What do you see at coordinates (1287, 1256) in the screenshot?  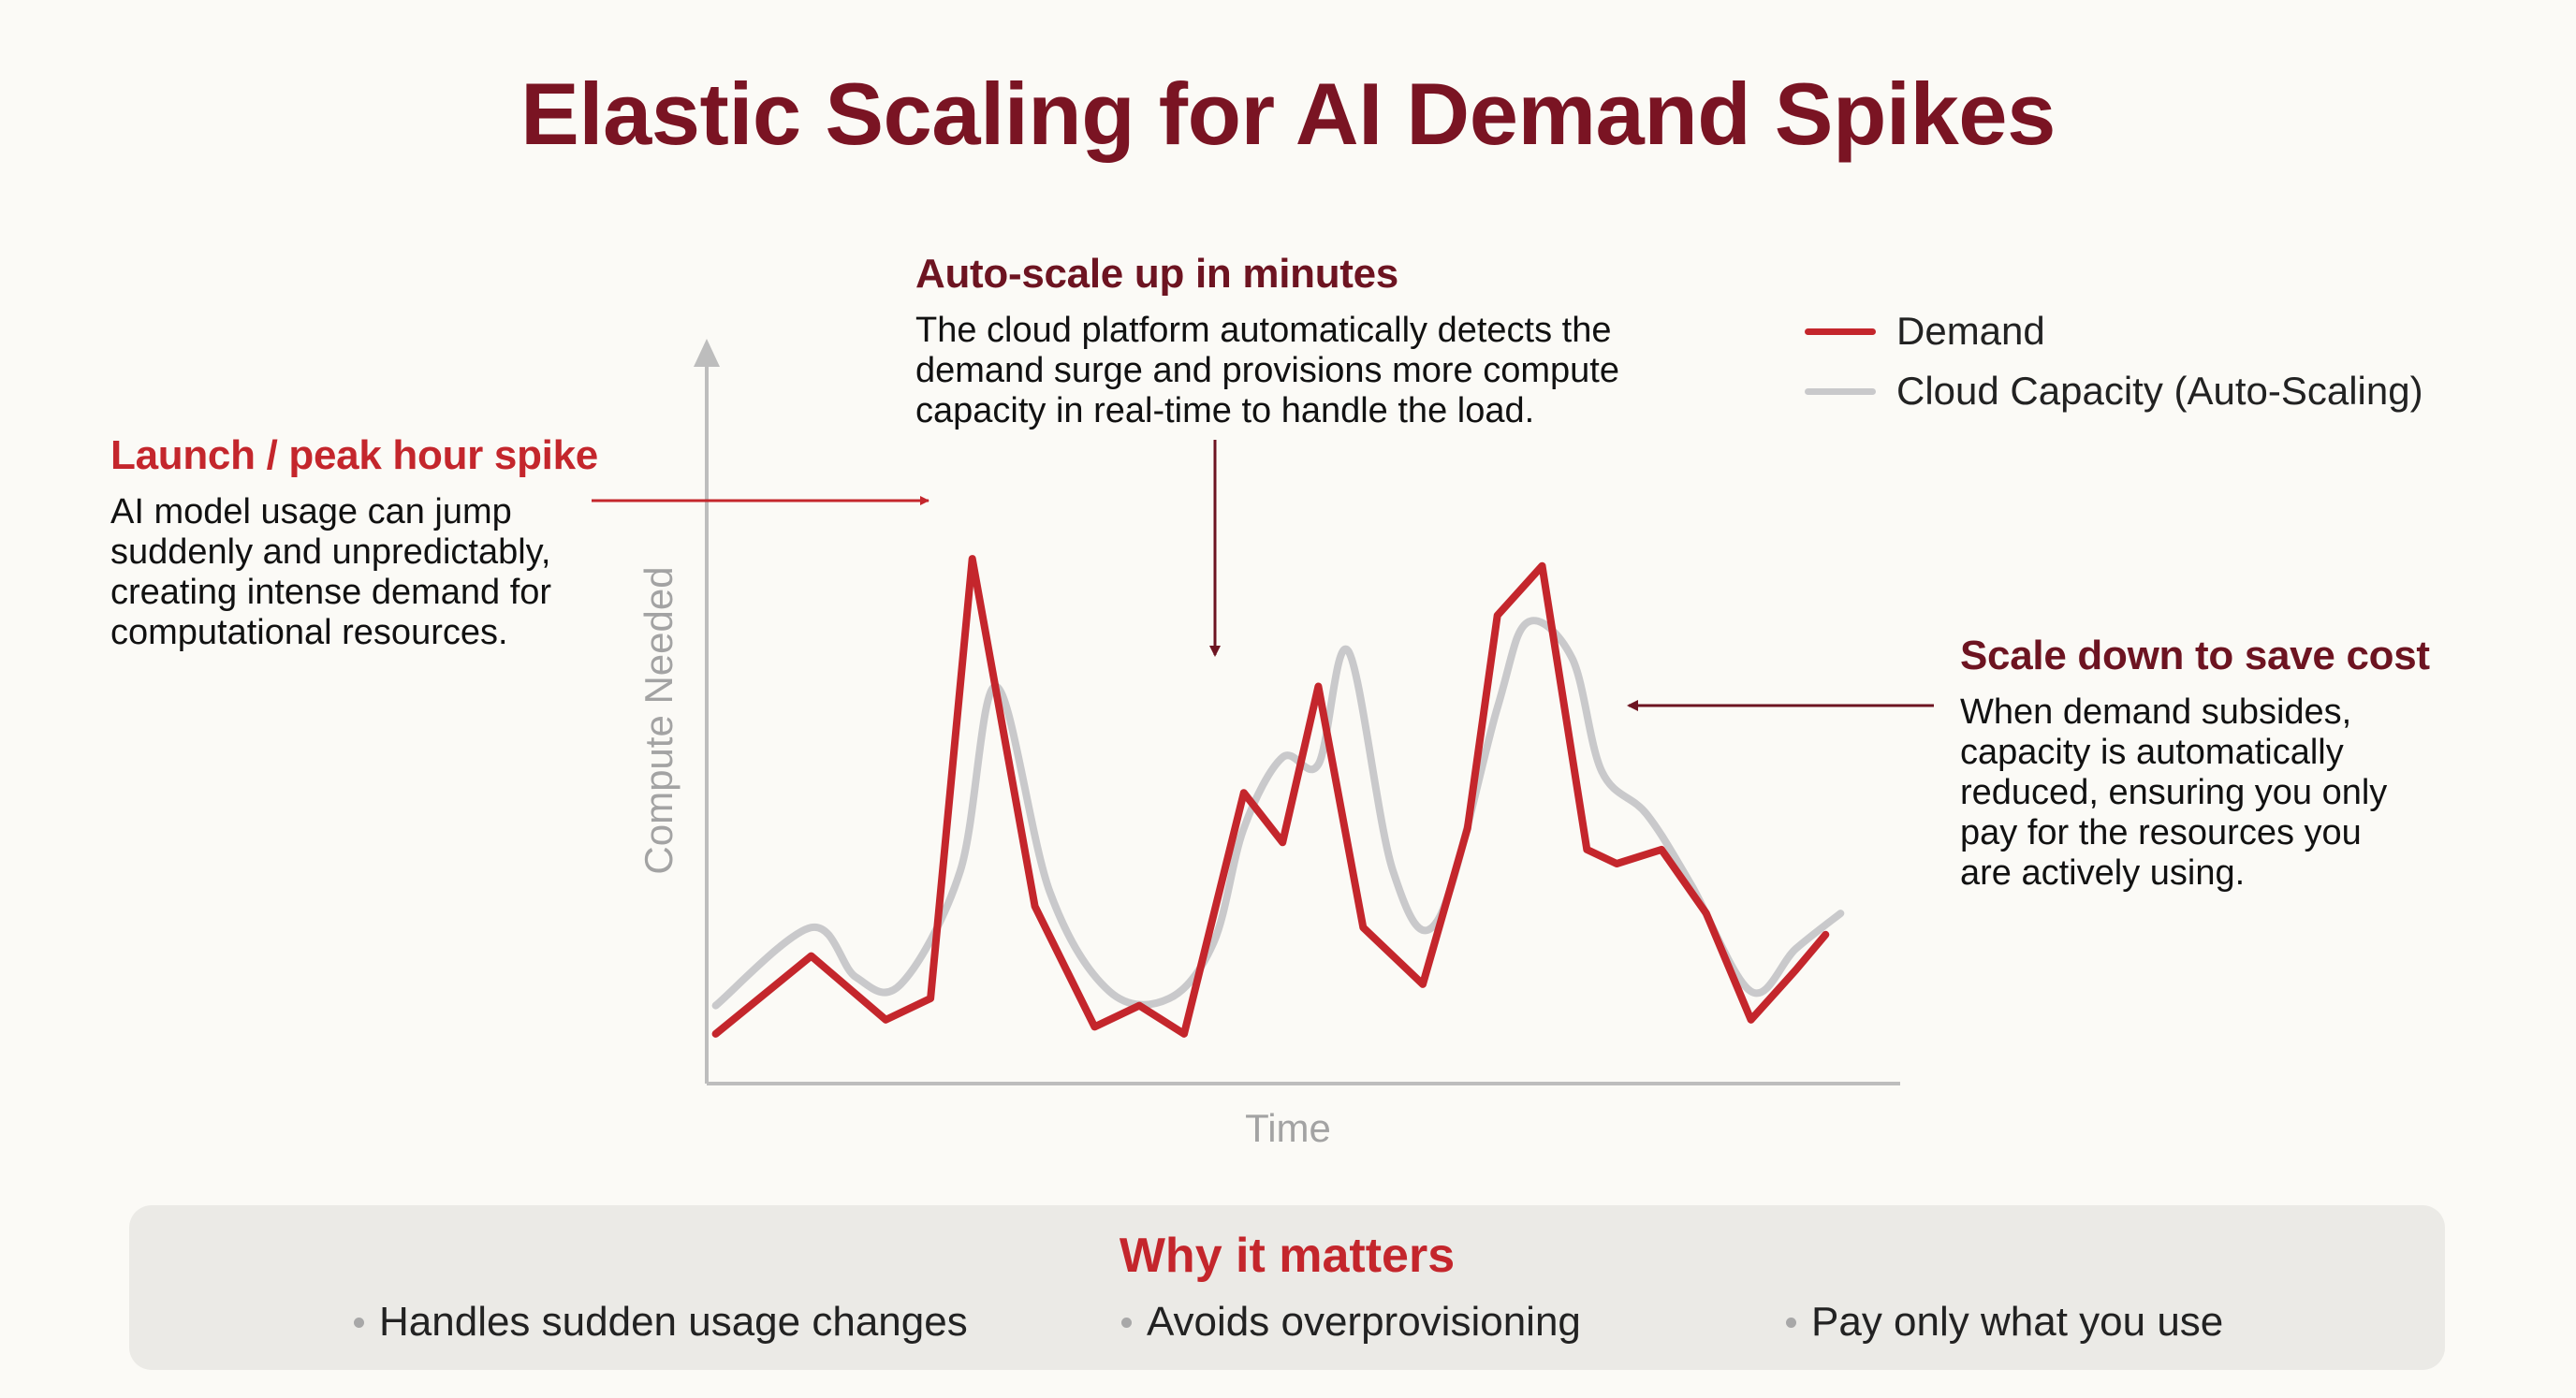 I see `panel-title: Why it matters` at bounding box center [1287, 1256].